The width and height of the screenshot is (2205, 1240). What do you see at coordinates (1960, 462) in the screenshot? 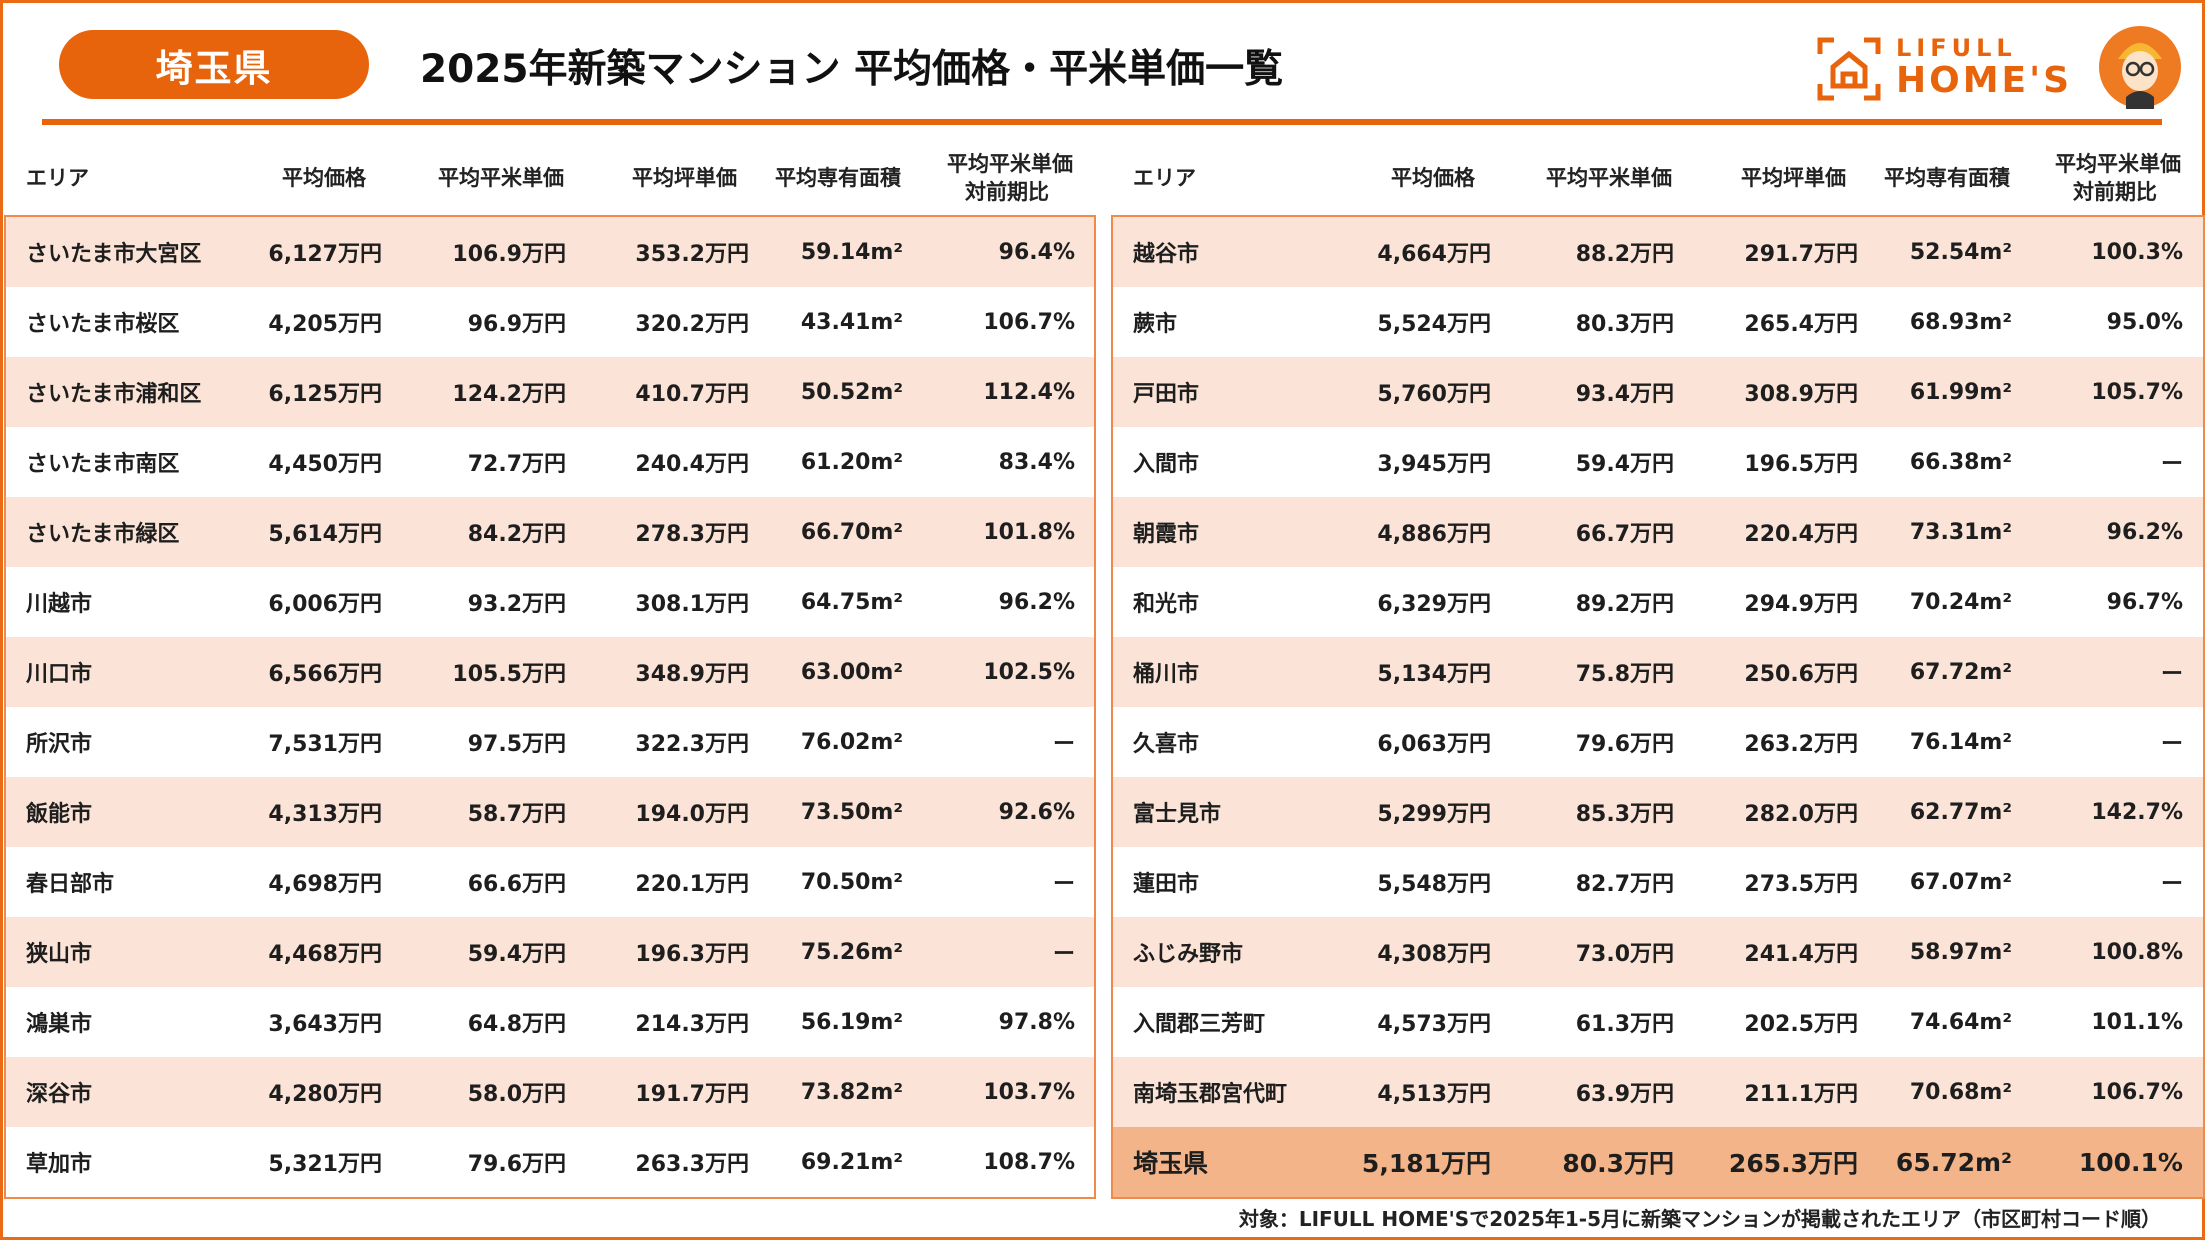
I see `floor-area-cell: 66.38m²` at bounding box center [1960, 462].